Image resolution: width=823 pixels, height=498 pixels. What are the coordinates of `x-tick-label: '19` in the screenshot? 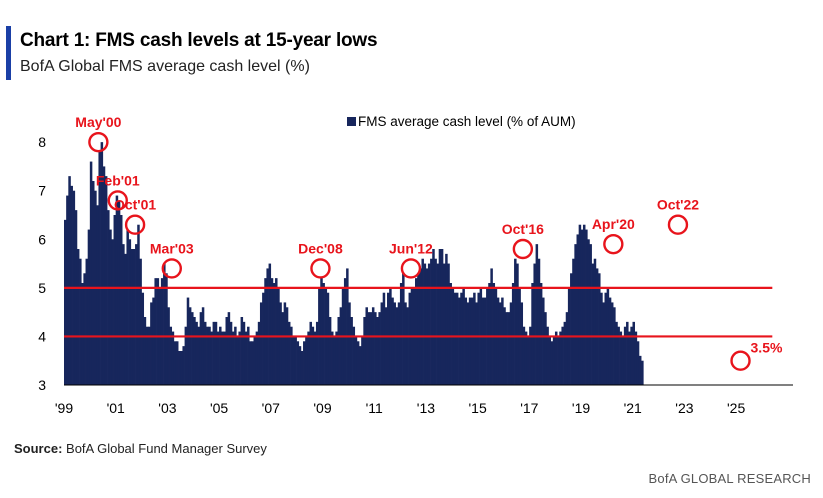 It's located at (581, 408).